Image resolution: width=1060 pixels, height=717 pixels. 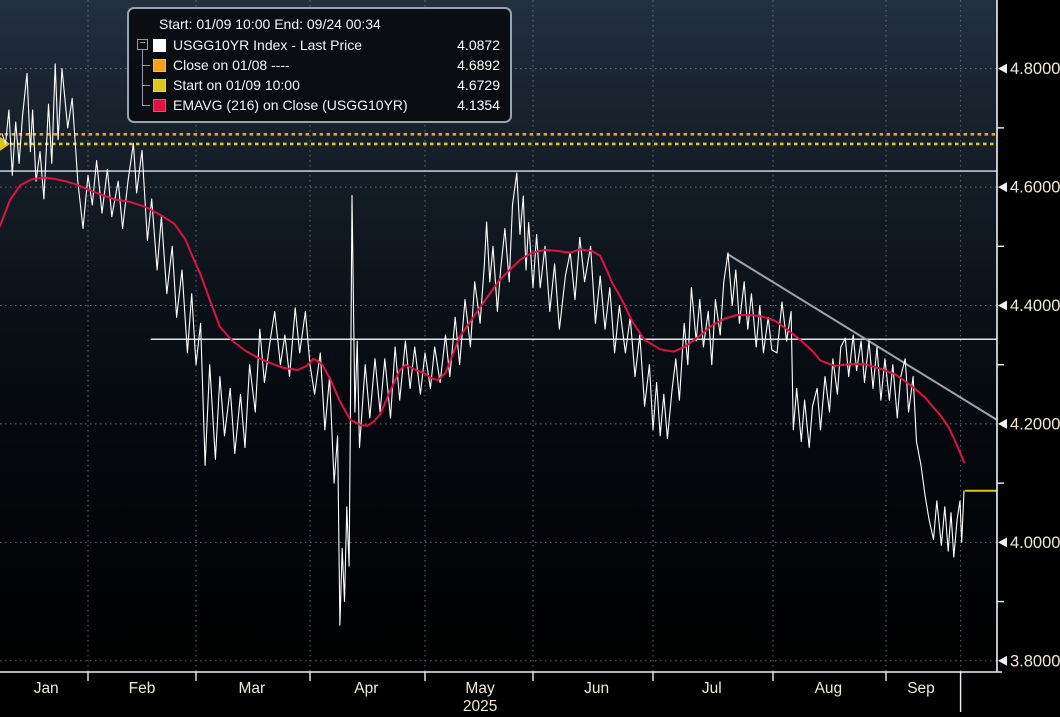 What do you see at coordinates (142, 688) in the screenshot?
I see `x-month-label: Feb` at bounding box center [142, 688].